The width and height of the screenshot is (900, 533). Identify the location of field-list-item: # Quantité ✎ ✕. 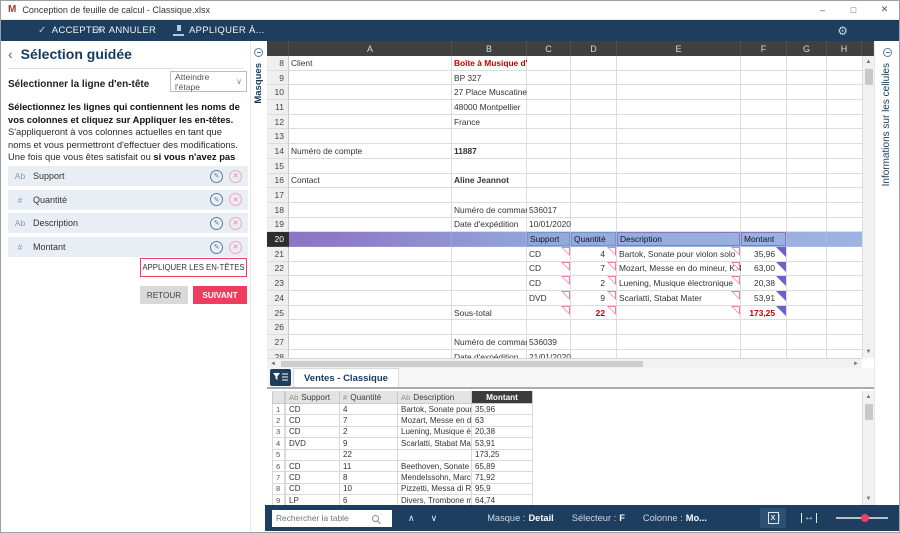
(128, 199).